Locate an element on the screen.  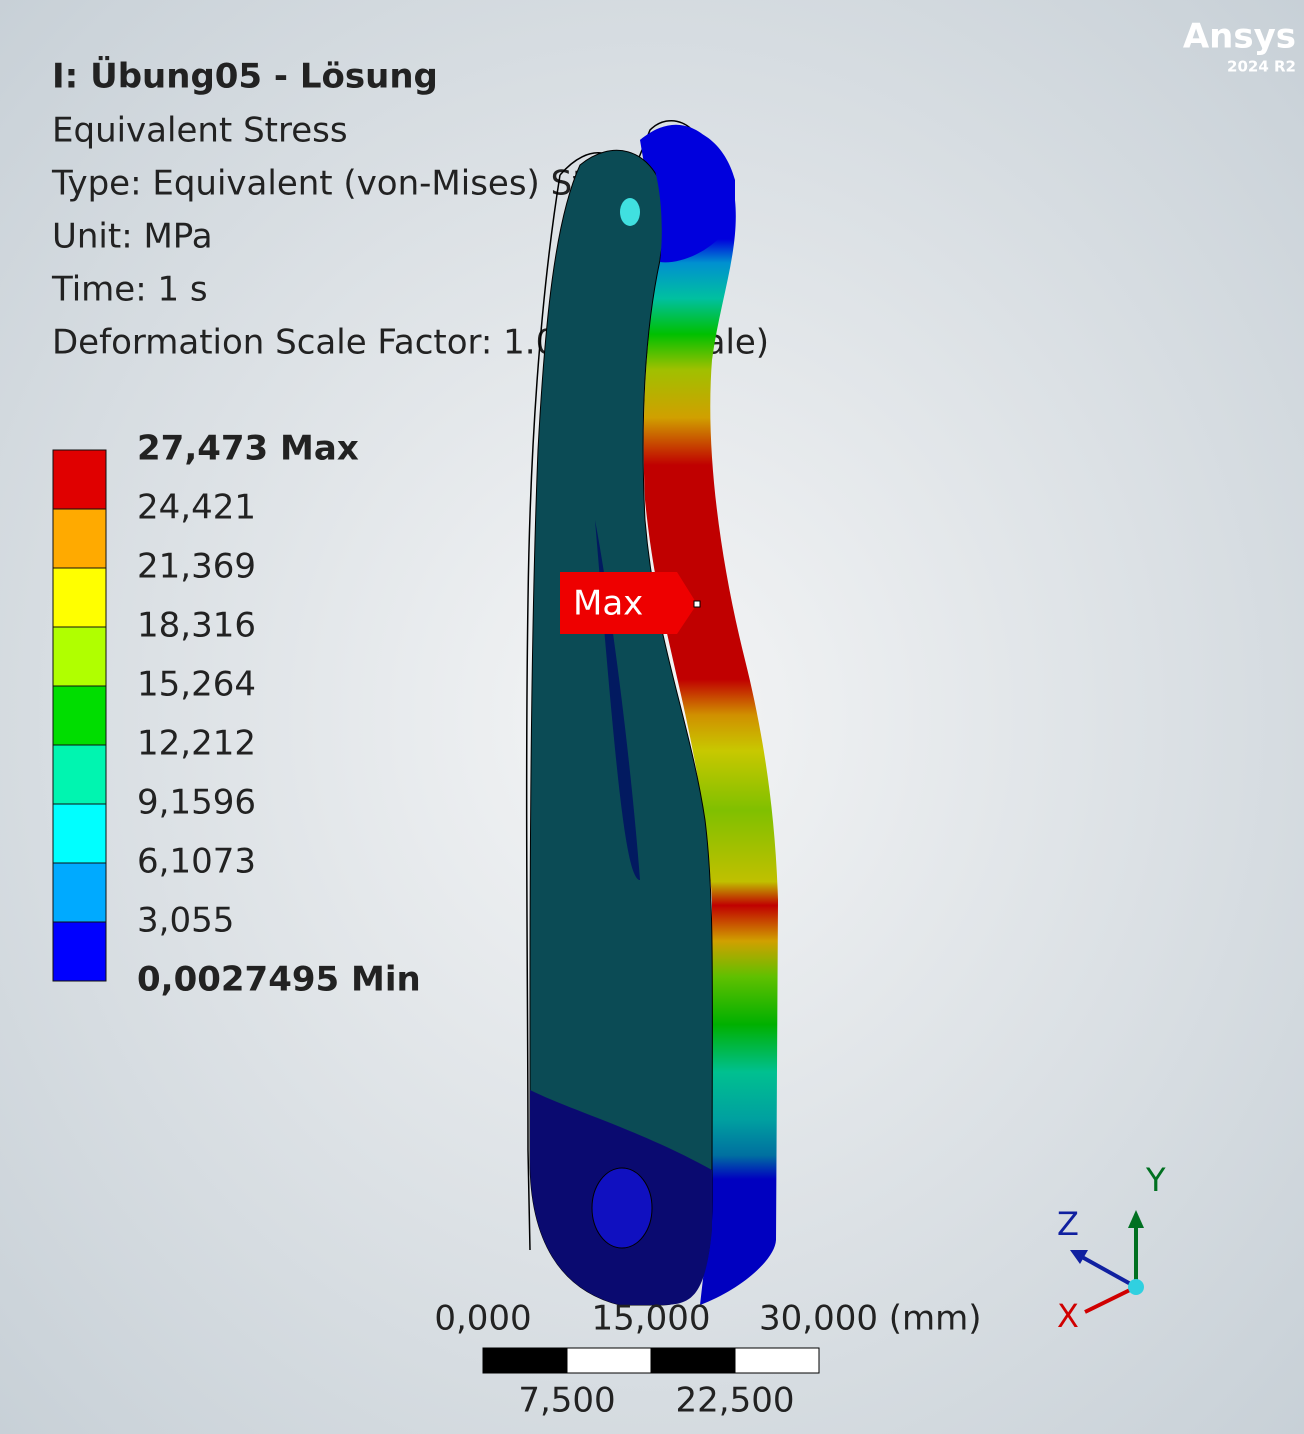
logo: Ansys is located at coordinates (1239, 37).